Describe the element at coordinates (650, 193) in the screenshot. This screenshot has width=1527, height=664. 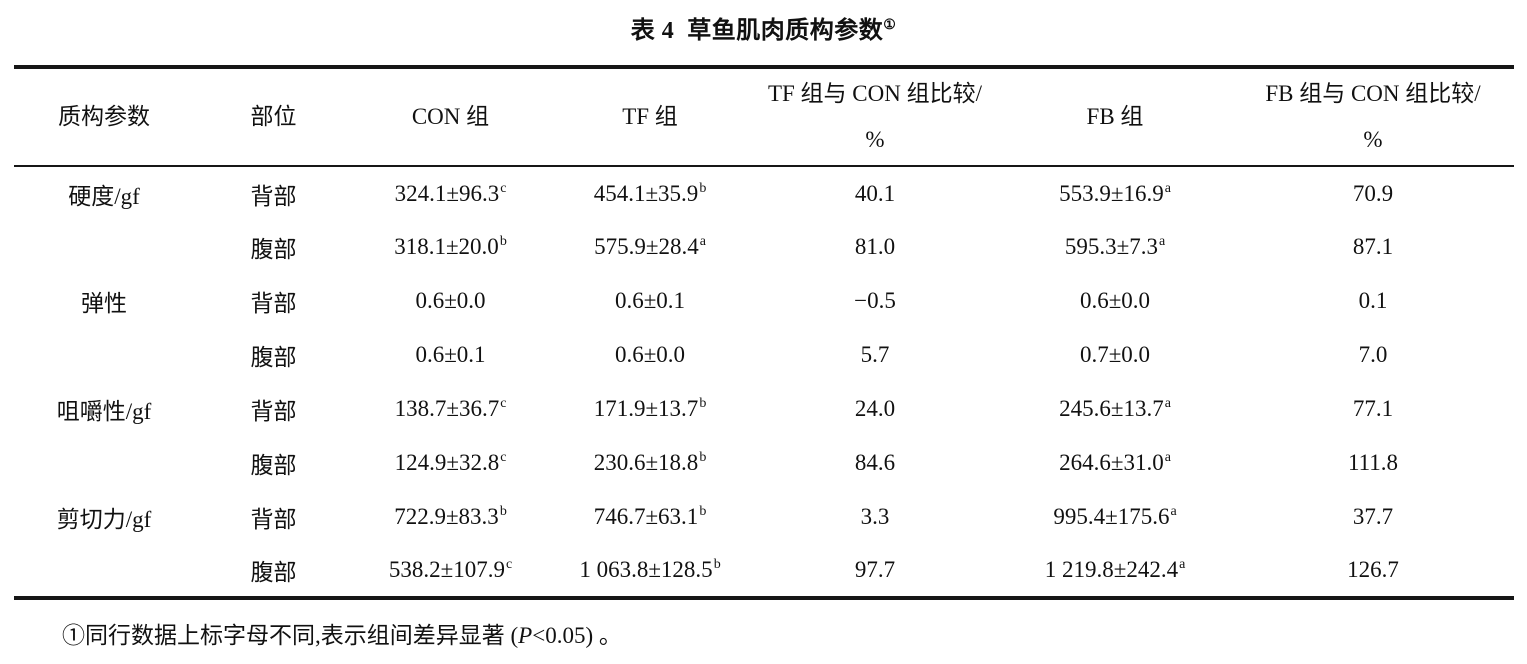
I see `cell-tf: 454.1±35.9b` at that location.